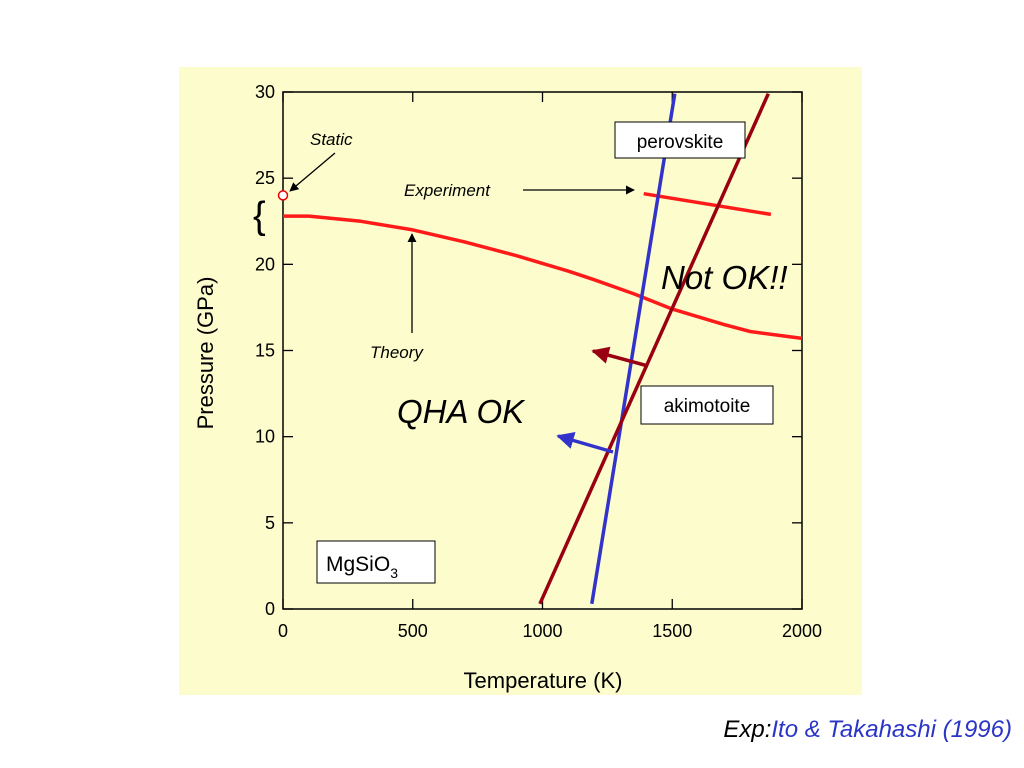  I want to click on material-label-box, so click(376, 562).